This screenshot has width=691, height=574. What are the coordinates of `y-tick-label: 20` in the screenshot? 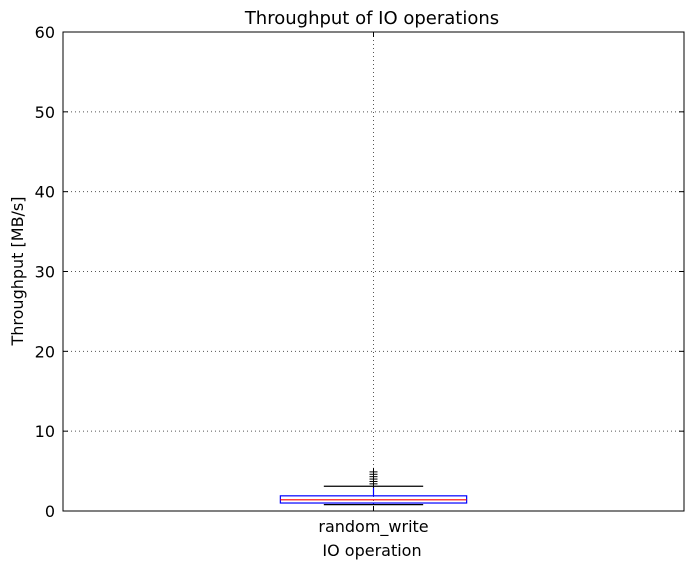 It's located at (45, 351).